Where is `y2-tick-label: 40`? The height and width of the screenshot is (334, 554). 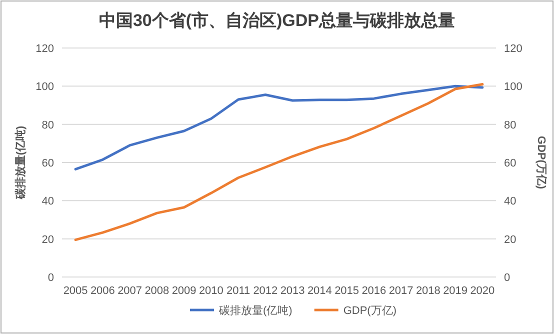
y2-tick-label: 40 is located at coordinates (510, 202).